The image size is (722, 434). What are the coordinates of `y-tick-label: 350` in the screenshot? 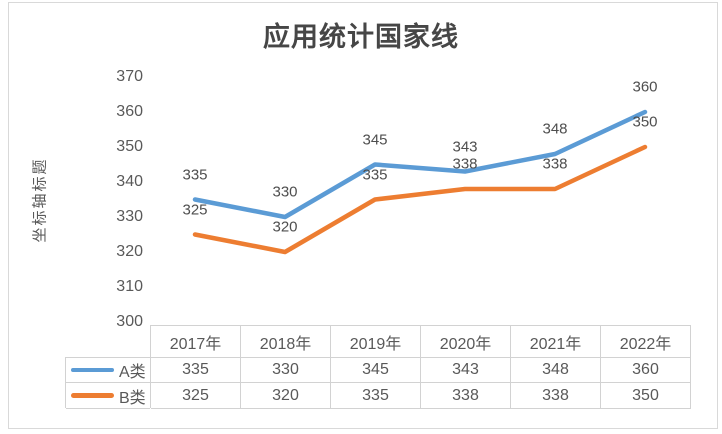 It's located at (129, 146).